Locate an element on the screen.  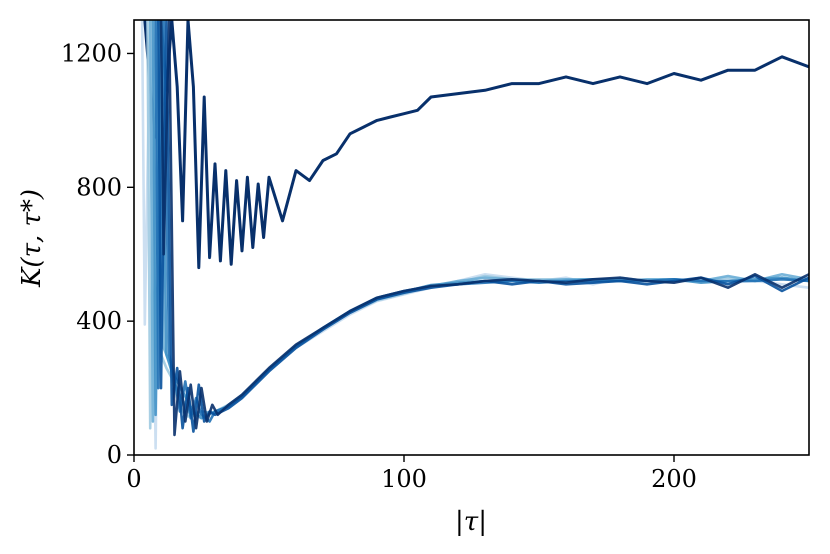
x-tick-label: 0 is located at coordinates (133, 479).